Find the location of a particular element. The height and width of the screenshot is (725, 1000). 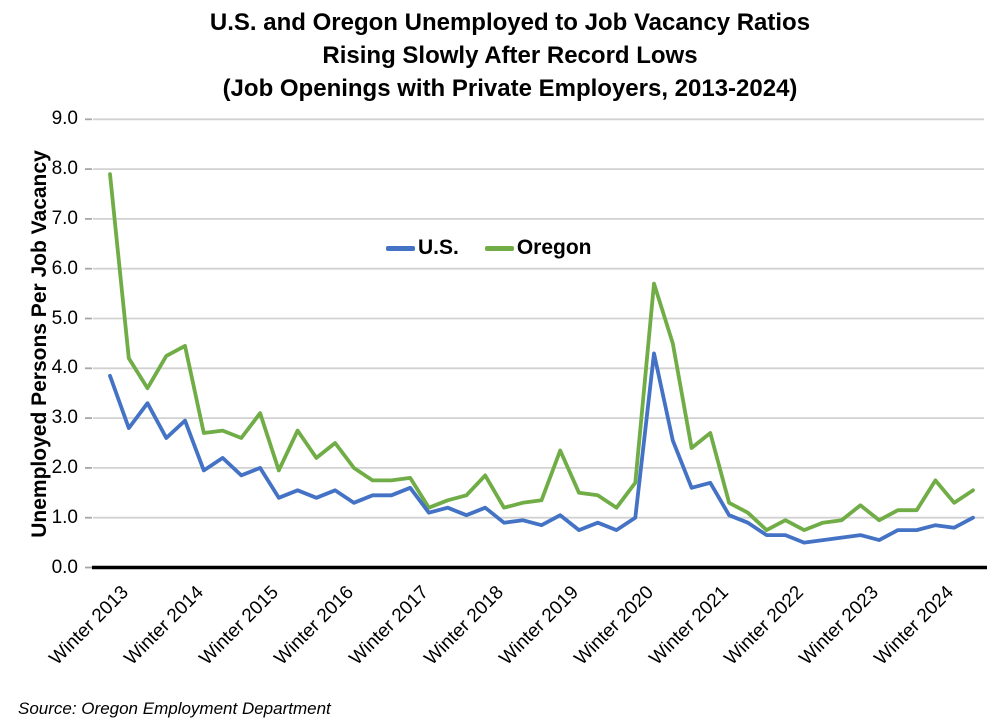

y-tick-label: 6.0 is located at coordinates (64, 268).